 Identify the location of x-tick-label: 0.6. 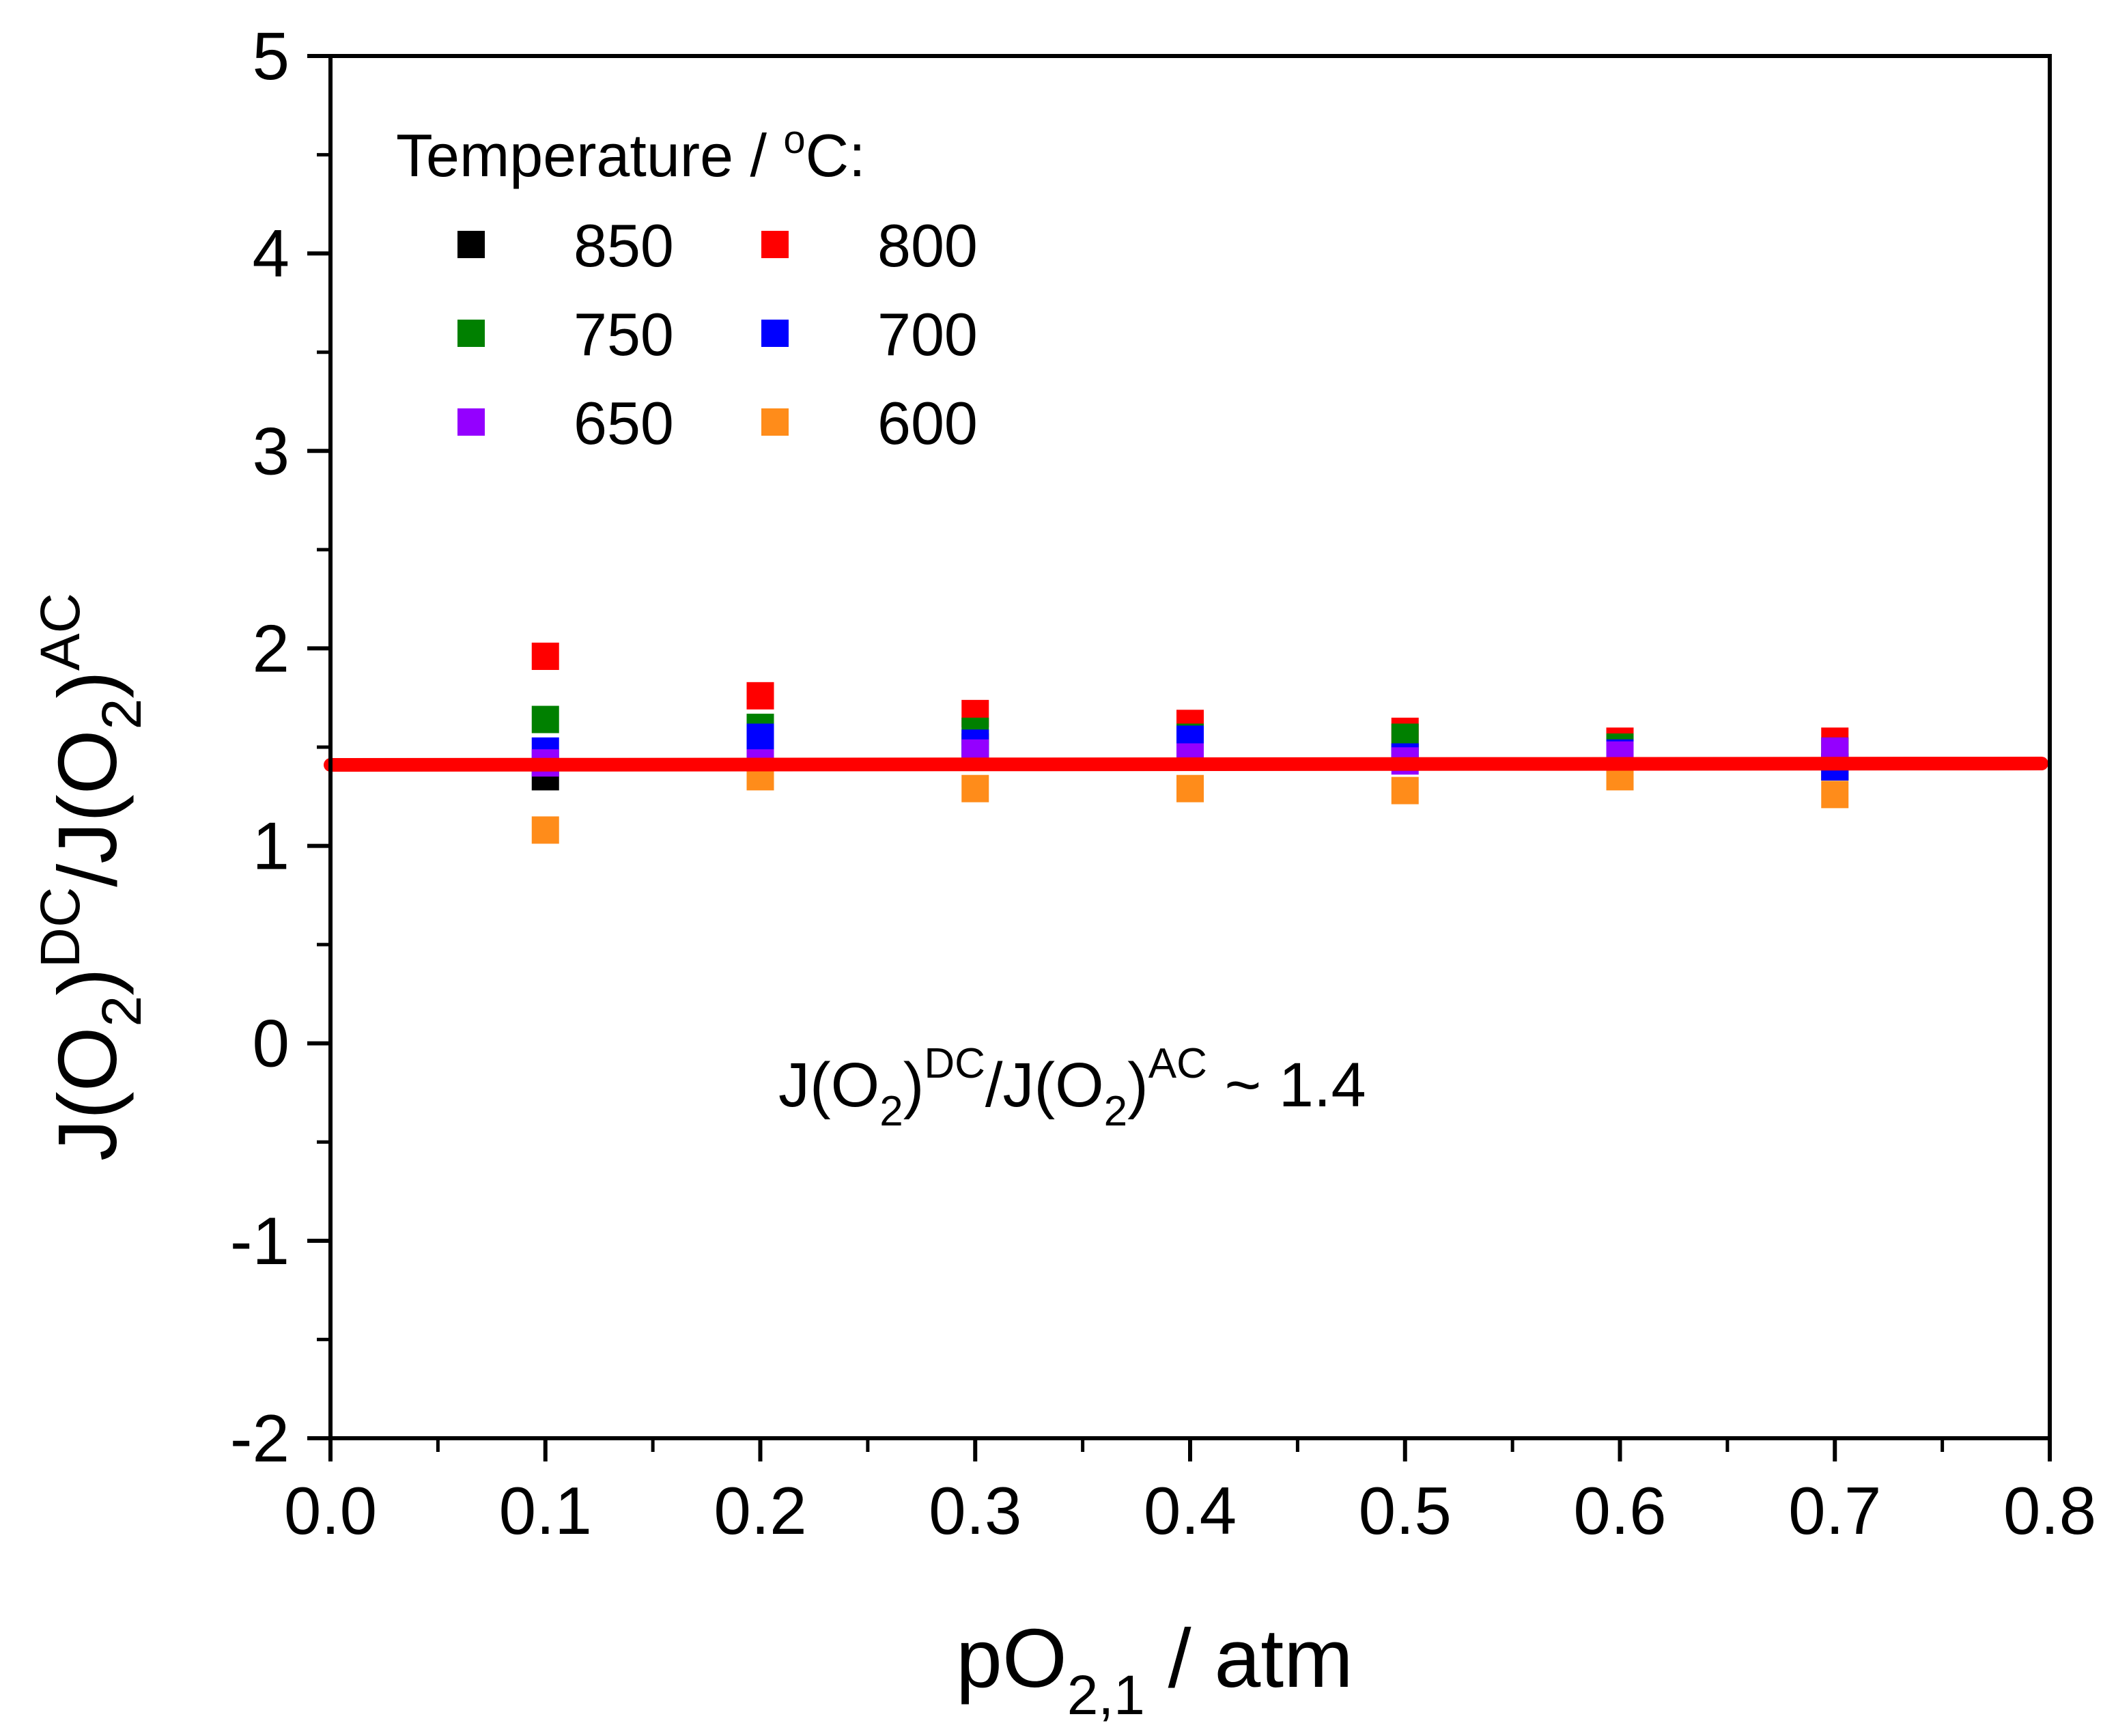
(1619, 1510).